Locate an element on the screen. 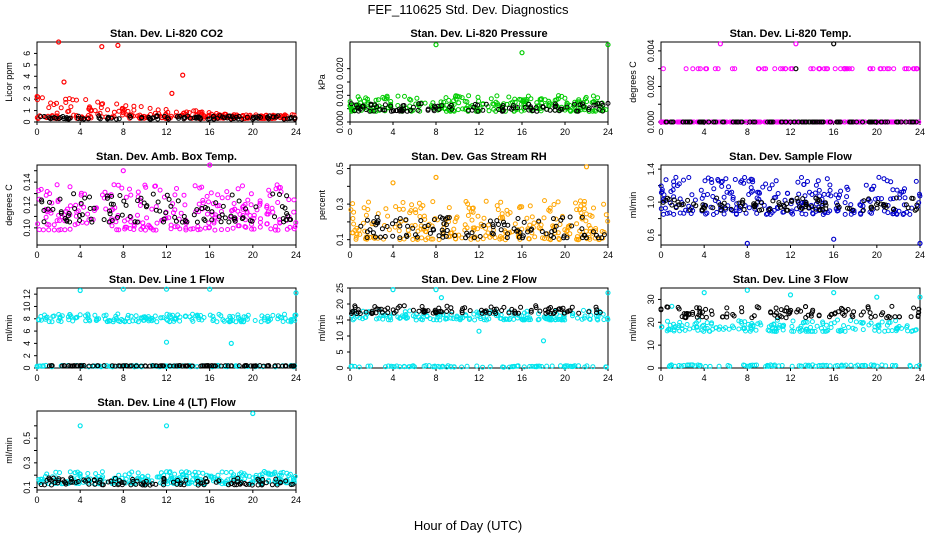 This screenshot has height=540, width=936. plot-frame is located at coordinates (479, 205).